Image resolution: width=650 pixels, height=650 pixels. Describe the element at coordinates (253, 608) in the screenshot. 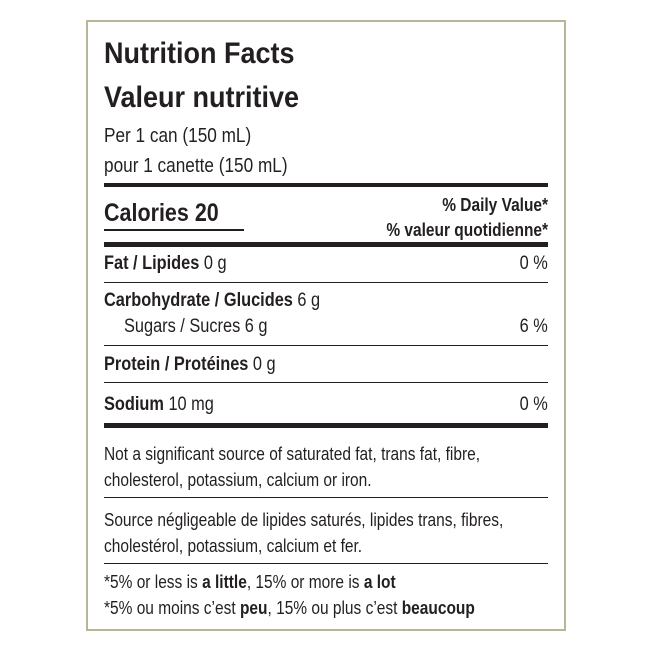

I see `footnote-text: peu` at that location.